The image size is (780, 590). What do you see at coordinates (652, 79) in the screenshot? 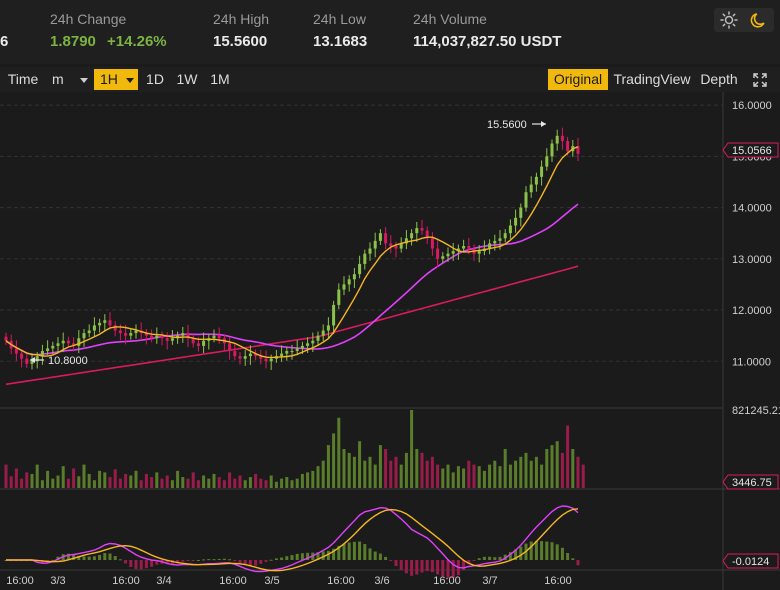
I see `tradingview-tab: TradingView` at bounding box center [652, 79].